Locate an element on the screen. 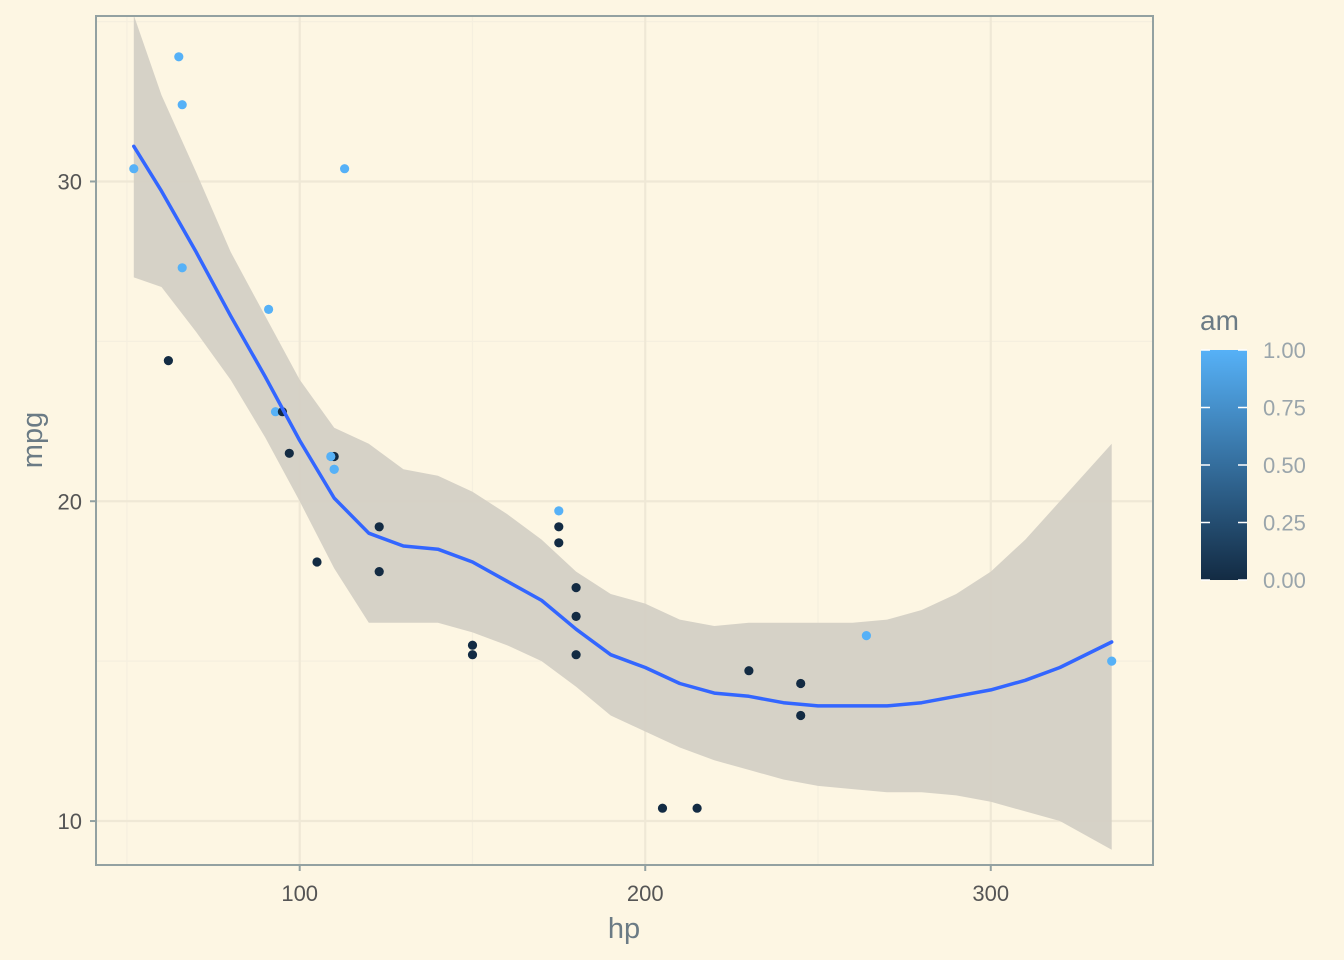 This screenshot has width=1344, height=960. legend-tick-label: 0.25 is located at coordinates (1284, 523).